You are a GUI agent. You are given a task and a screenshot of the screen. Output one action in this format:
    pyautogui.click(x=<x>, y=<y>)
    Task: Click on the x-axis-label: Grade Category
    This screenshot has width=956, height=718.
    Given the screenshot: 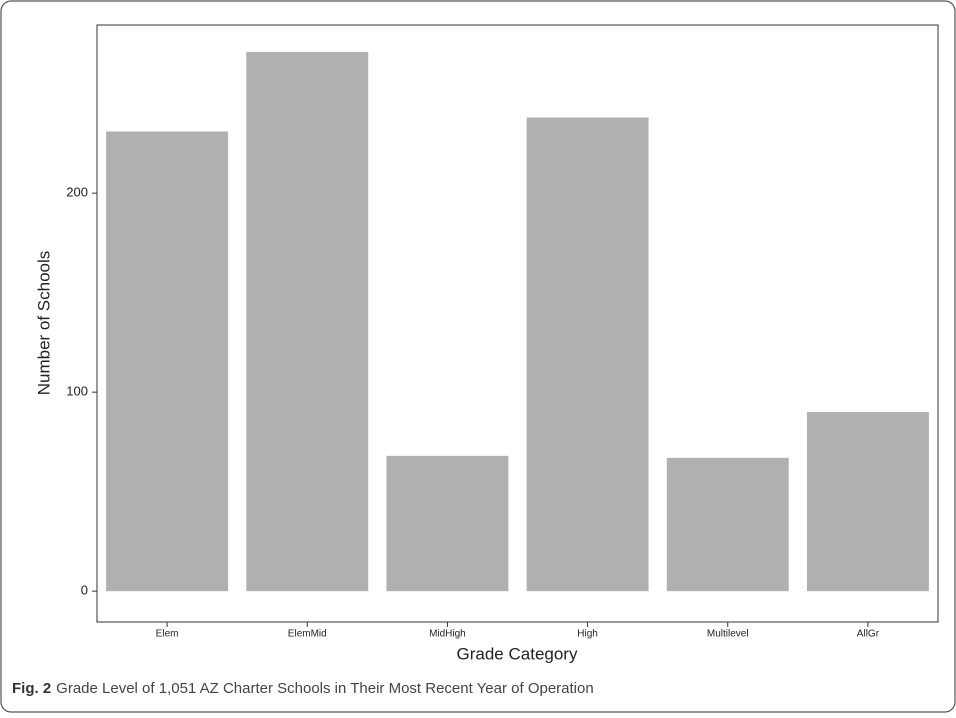 What is the action you would take?
    pyautogui.click(x=517, y=653)
    